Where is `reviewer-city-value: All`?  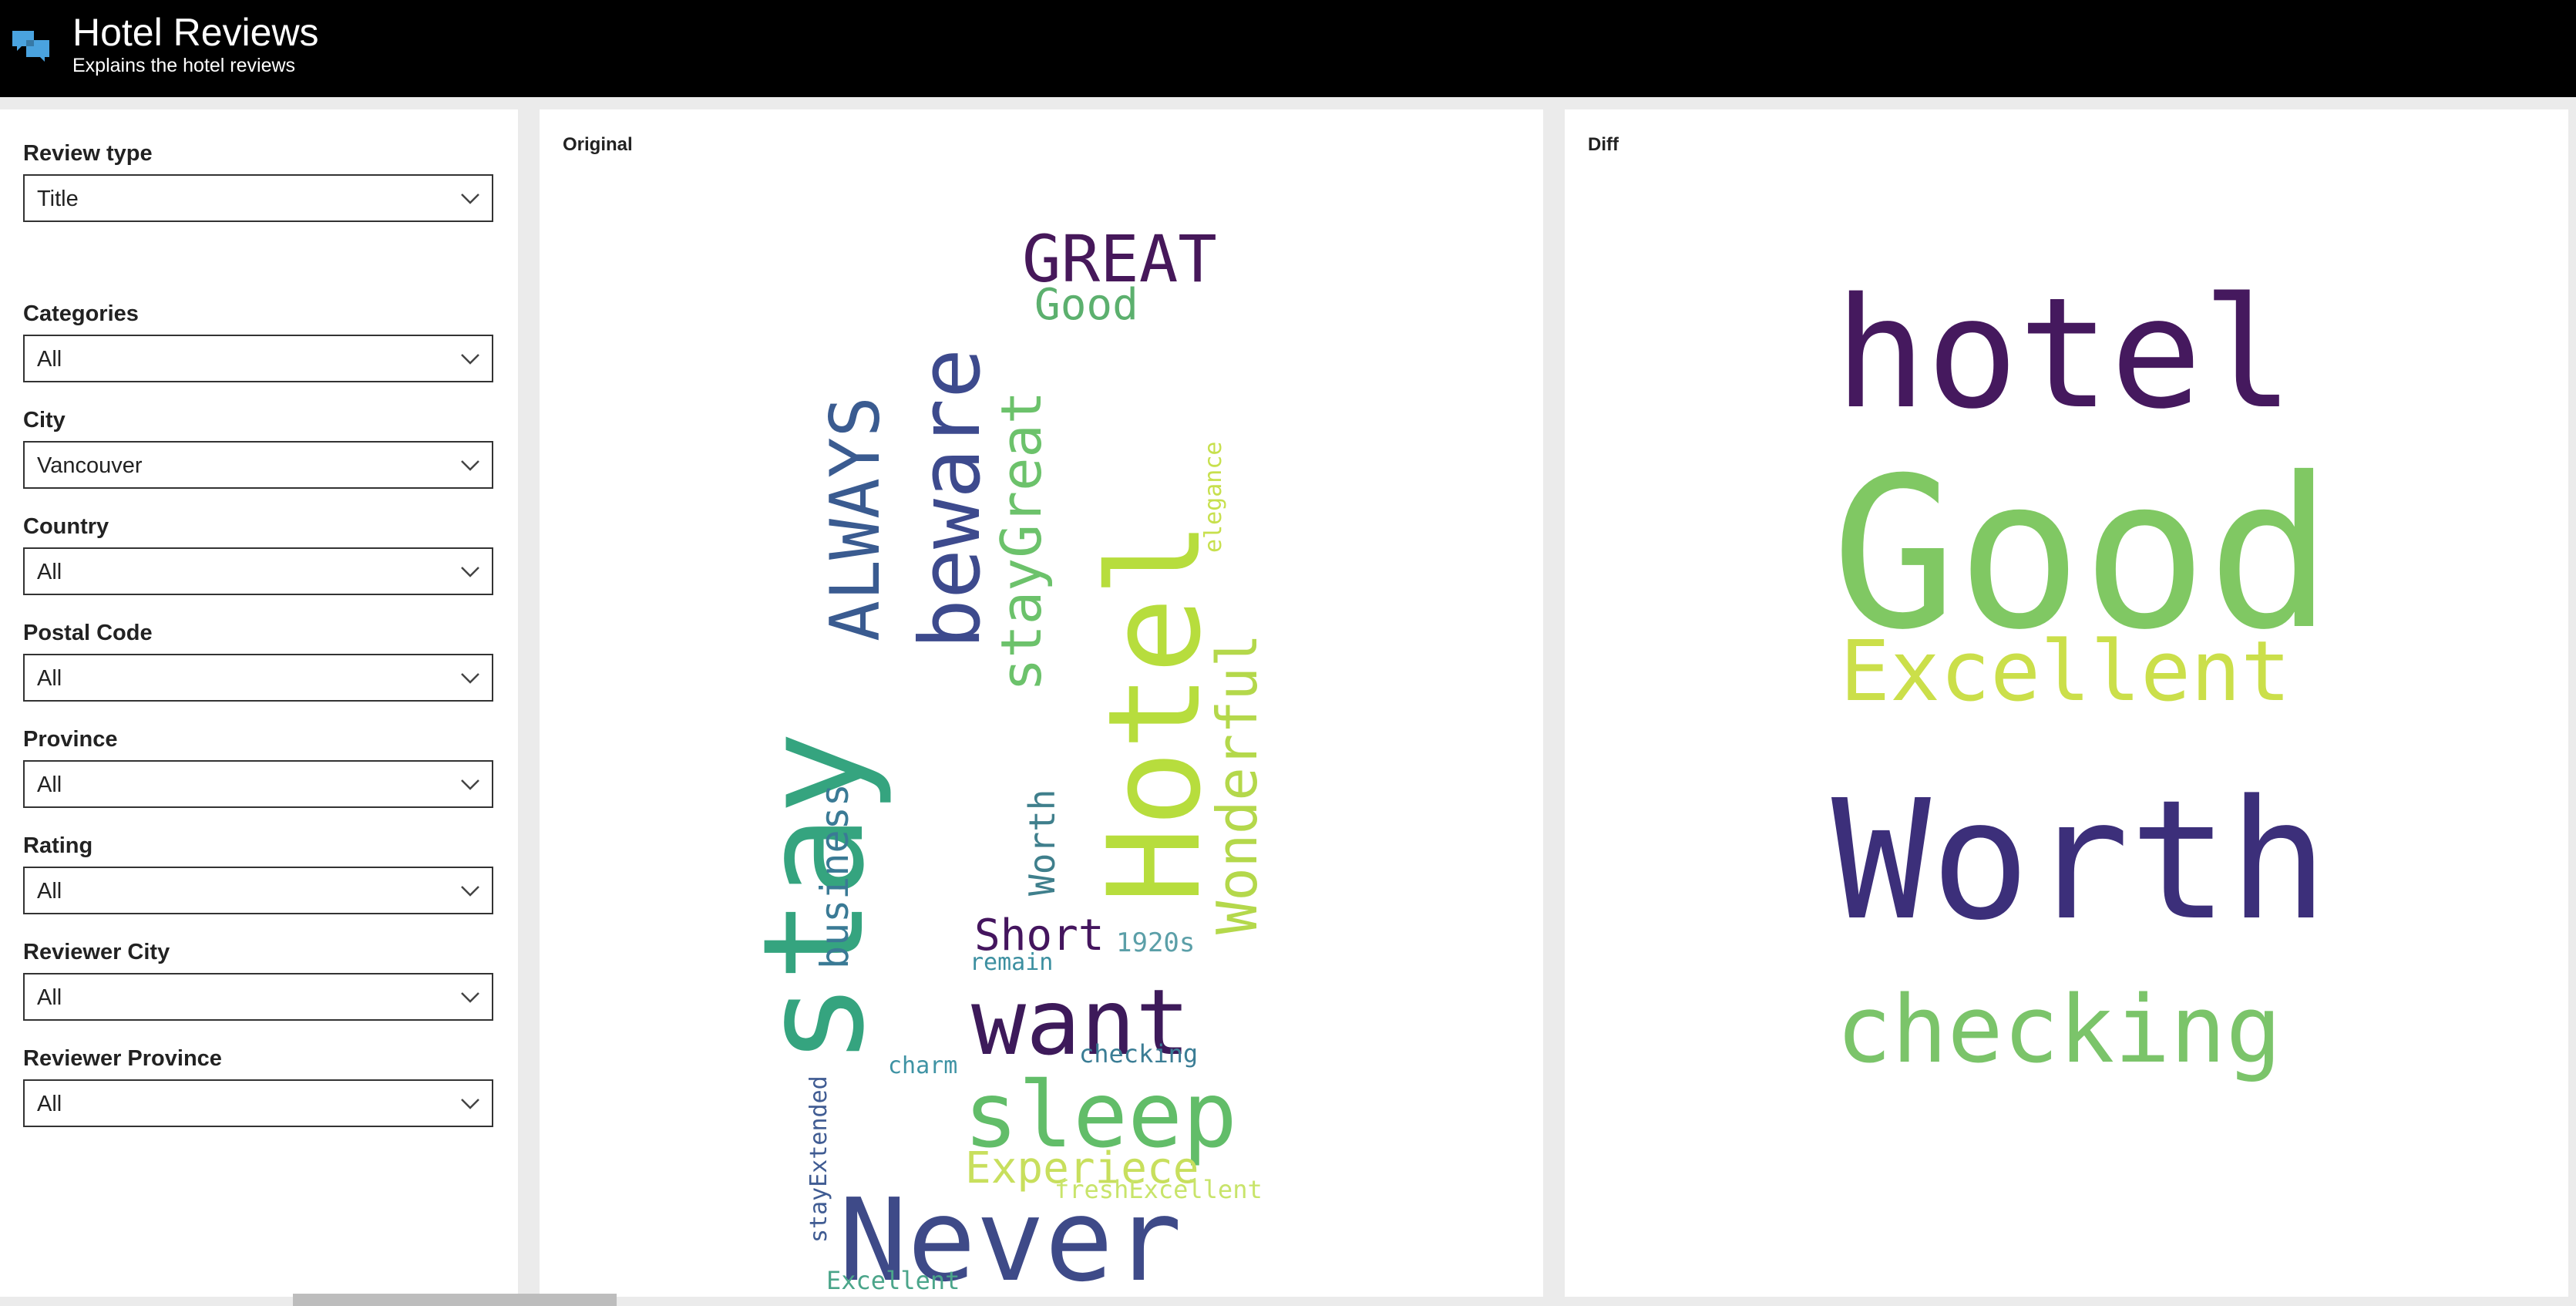 reviewer-city-value: All is located at coordinates (49, 997).